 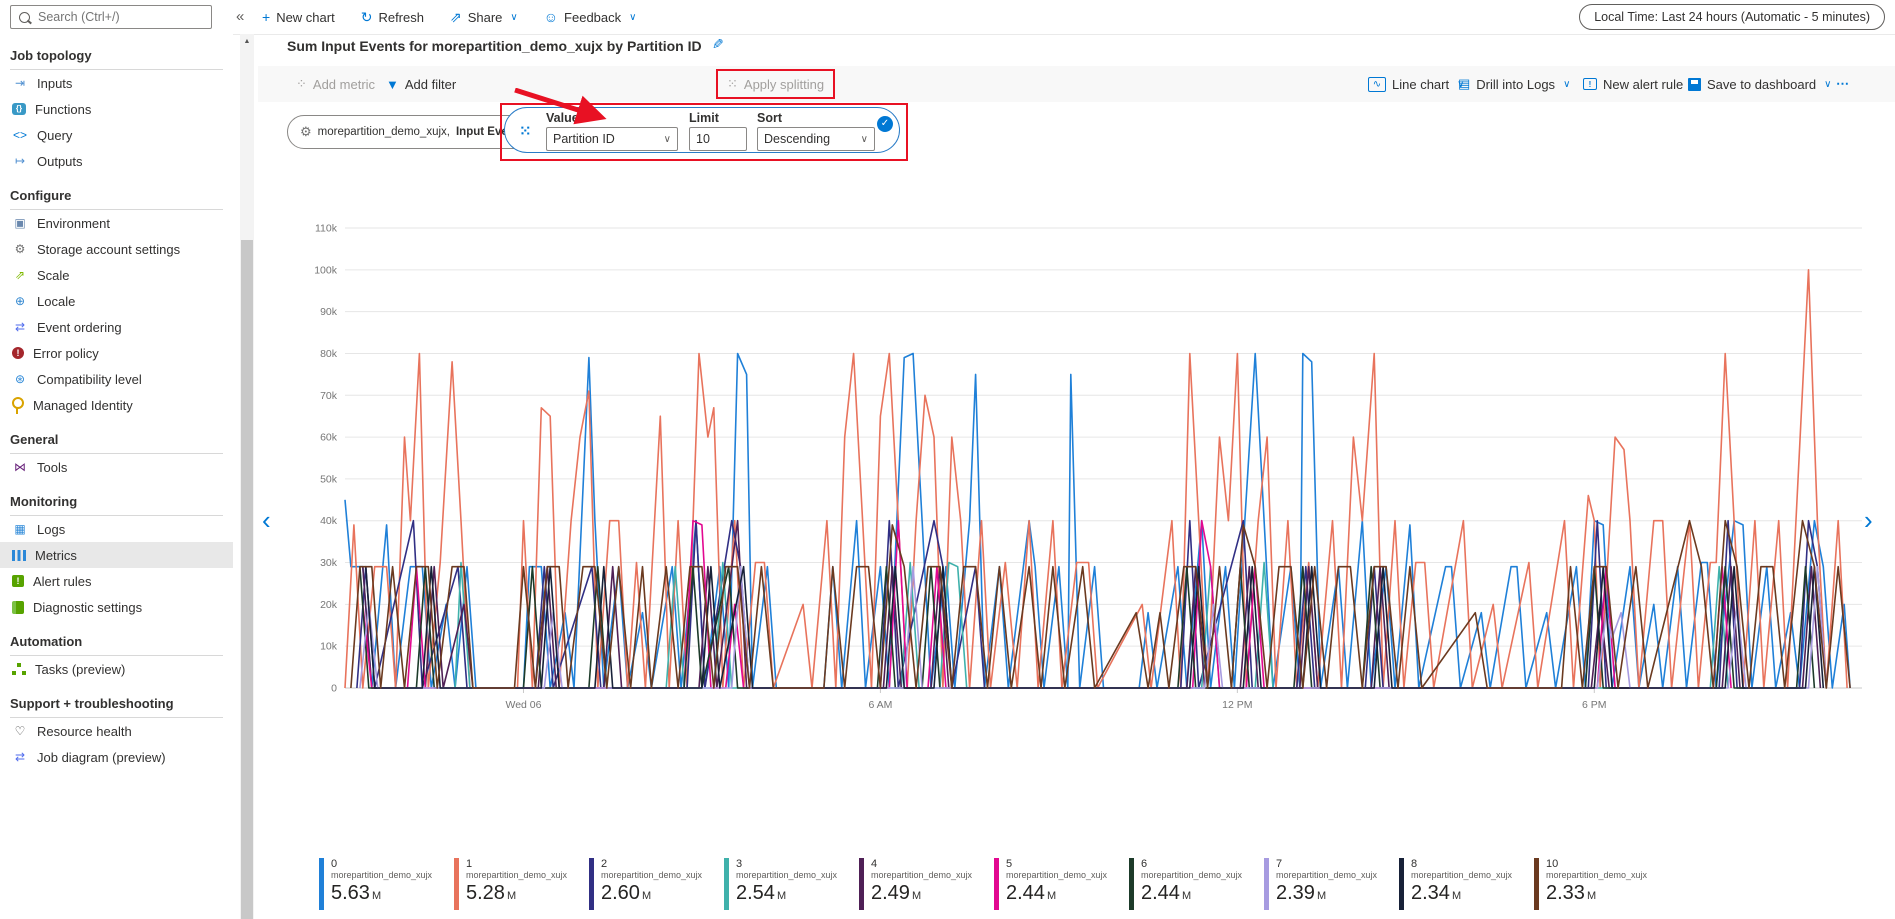 What do you see at coordinates (656, 884) in the screenshot?
I see `legend-item-2: 2 morepartition_demo_xujx 2.60 M` at bounding box center [656, 884].